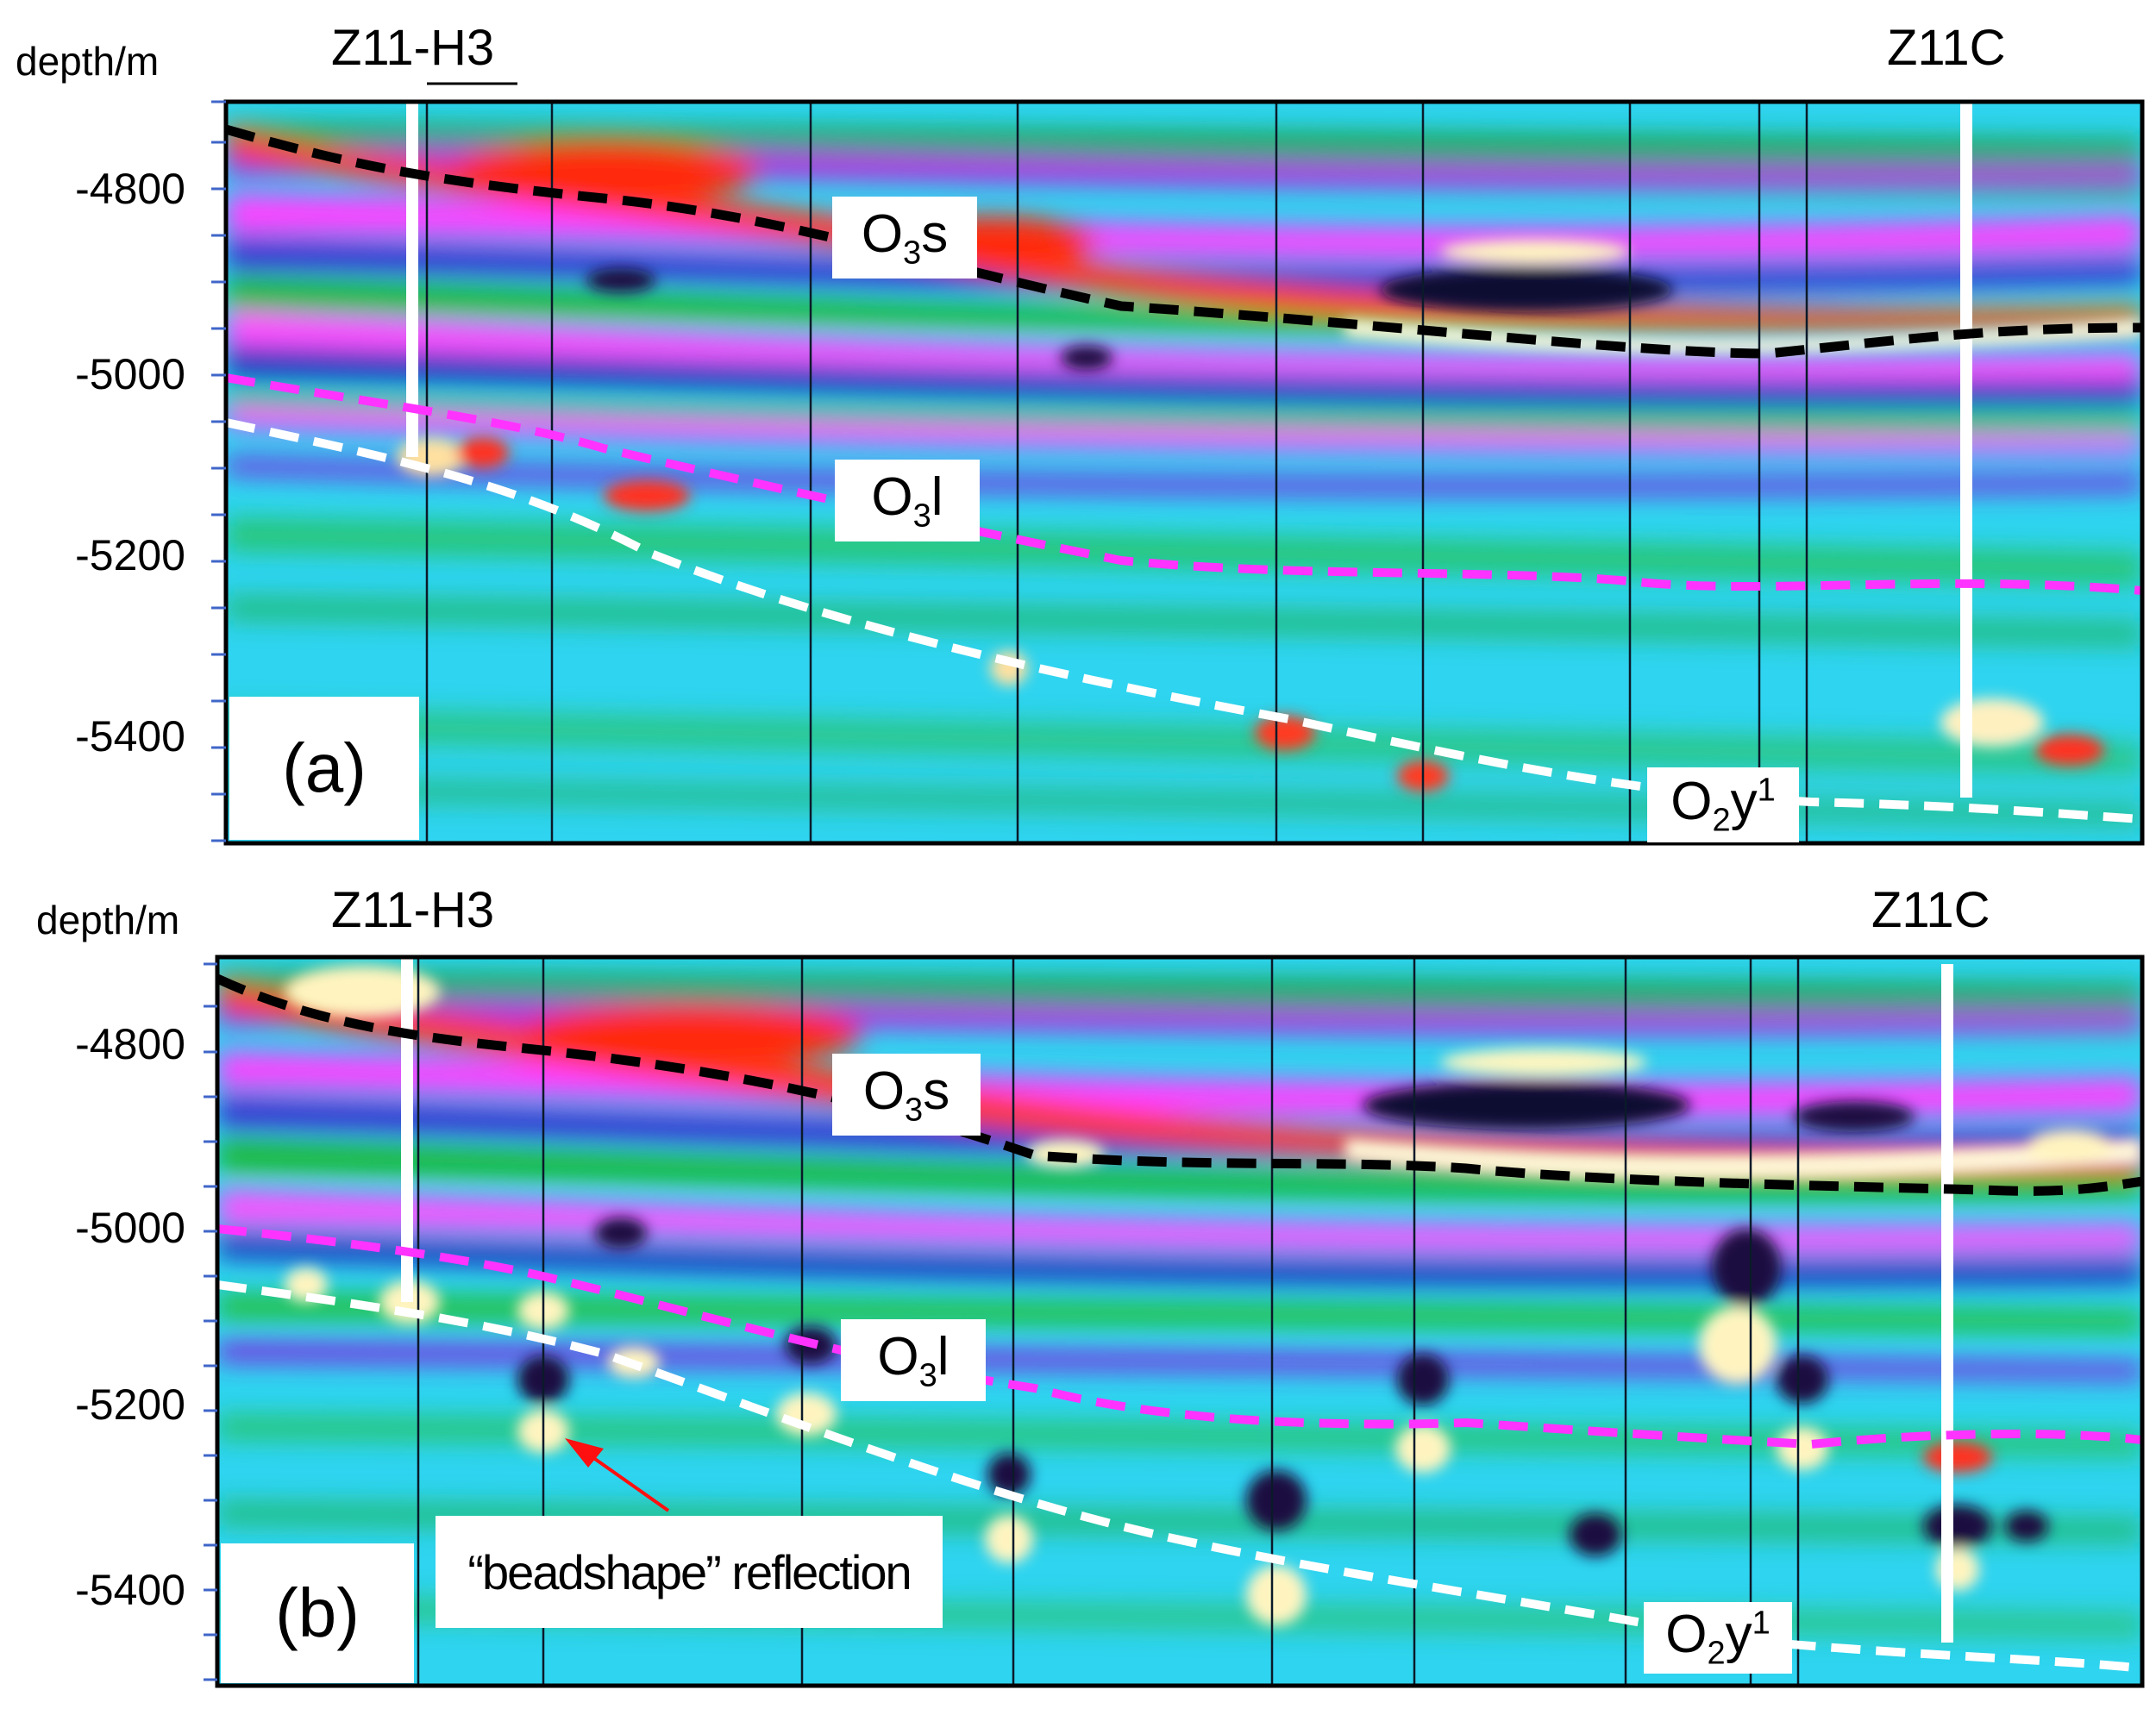 Image resolution: width=2156 pixels, height=1715 pixels. What do you see at coordinates (913, 1361) in the screenshot?
I see `horizon-label-o3l-b: O3l` at bounding box center [913, 1361].